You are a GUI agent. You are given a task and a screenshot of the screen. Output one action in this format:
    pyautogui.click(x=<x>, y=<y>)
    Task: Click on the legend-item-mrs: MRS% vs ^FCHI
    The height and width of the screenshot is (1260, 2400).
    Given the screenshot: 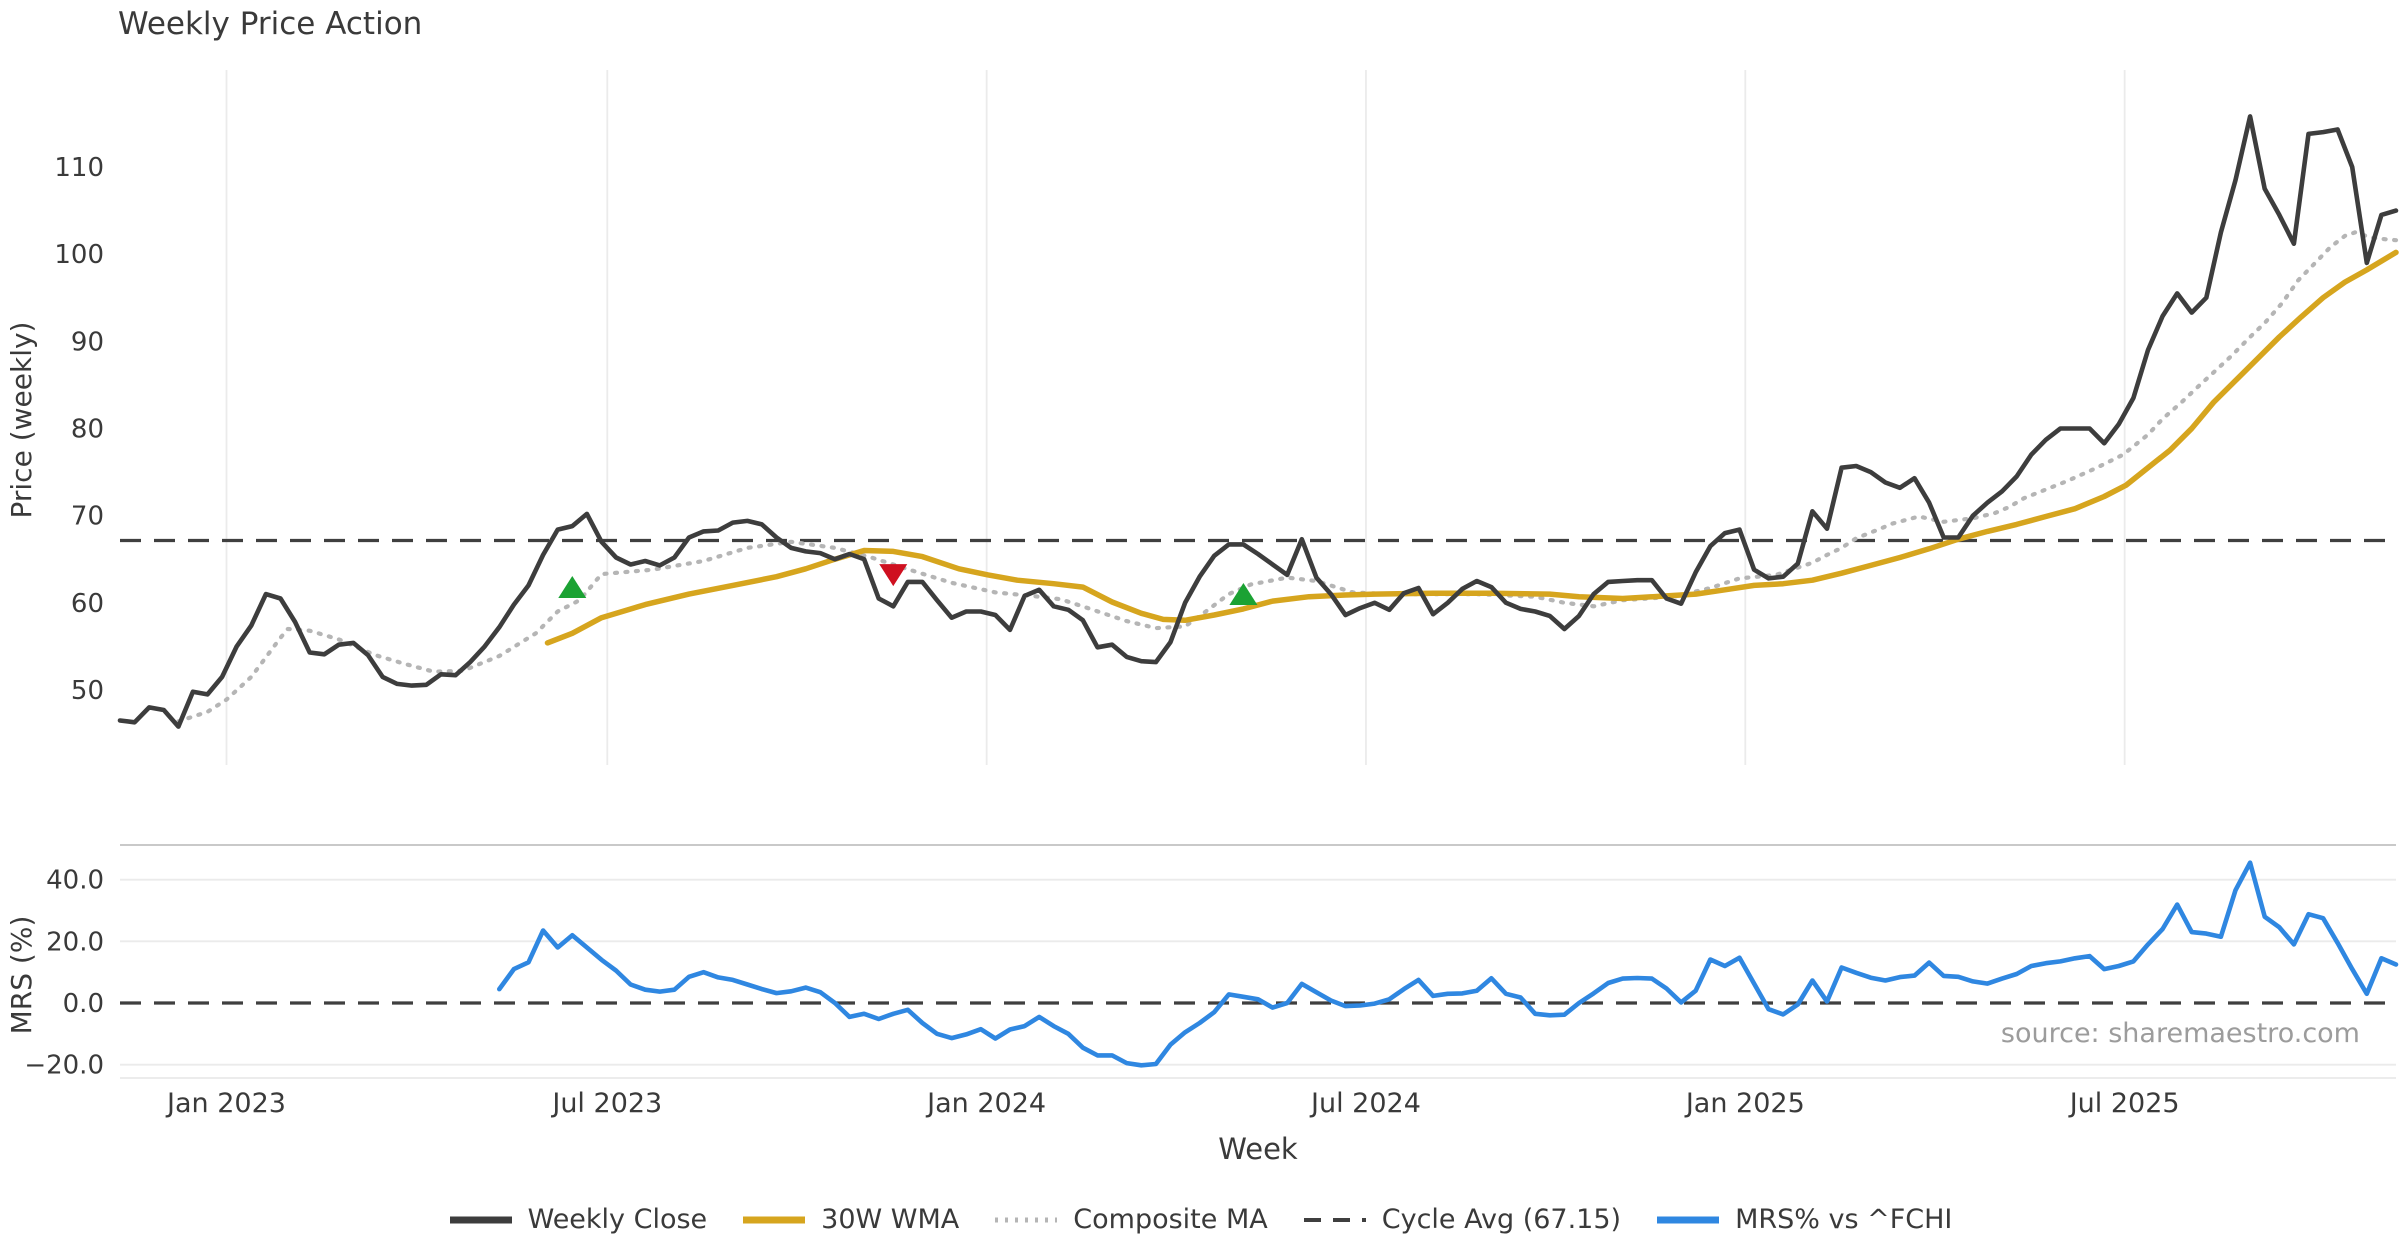 What is the action you would take?
    pyautogui.click(x=1803, y=1219)
    